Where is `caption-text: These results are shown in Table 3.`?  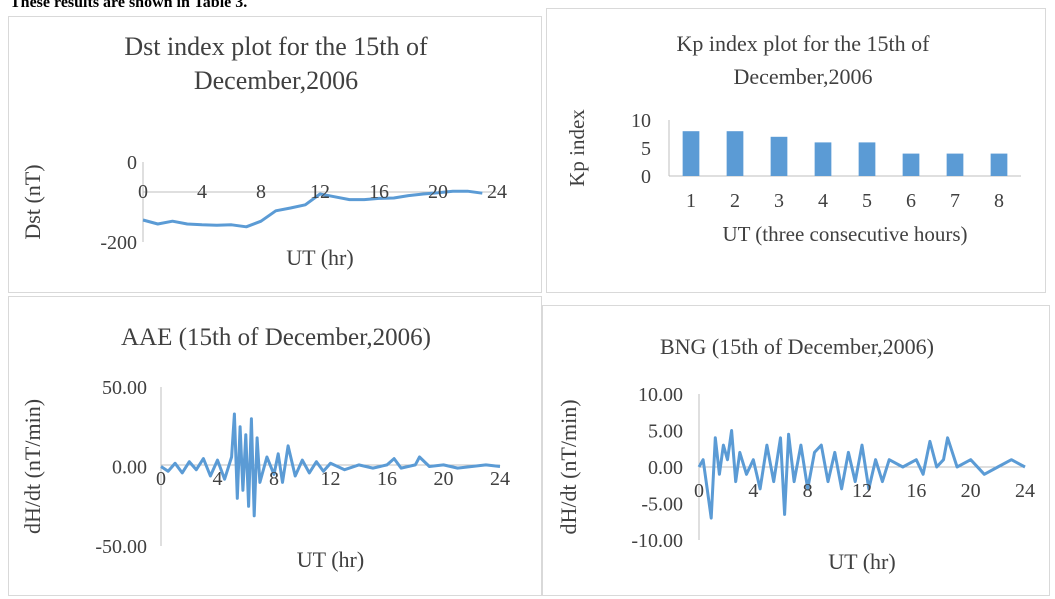 caption-text: These results are shown in Table 3. is located at coordinates (129, 5).